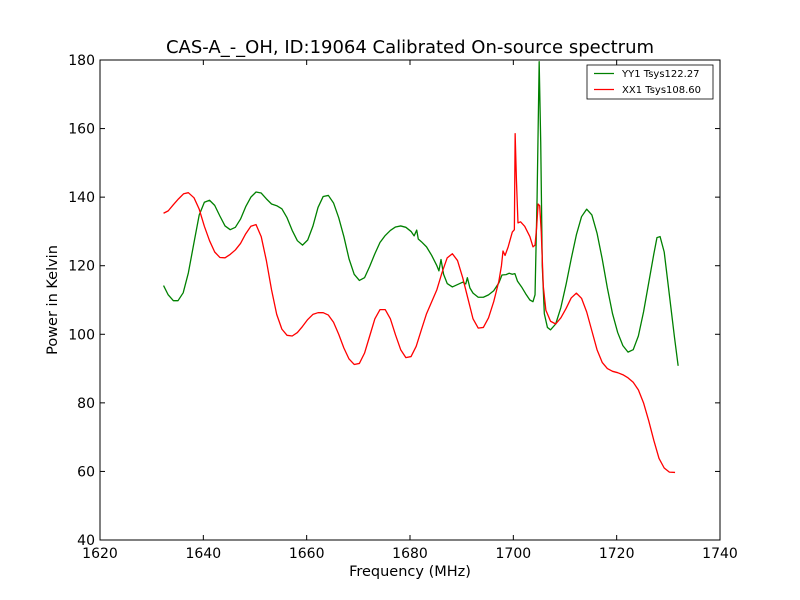 The height and width of the screenshot is (600, 800). Describe the element at coordinates (53, 300) in the screenshot. I see `y-axis-title: Power in Kelvin` at that location.